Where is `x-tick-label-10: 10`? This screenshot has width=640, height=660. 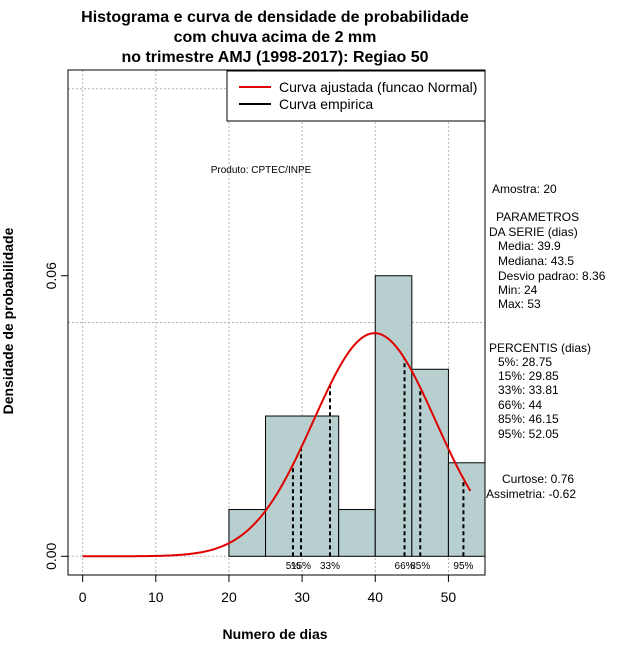 x-tick-label-10: 10 is located at coordinates (156, 597).